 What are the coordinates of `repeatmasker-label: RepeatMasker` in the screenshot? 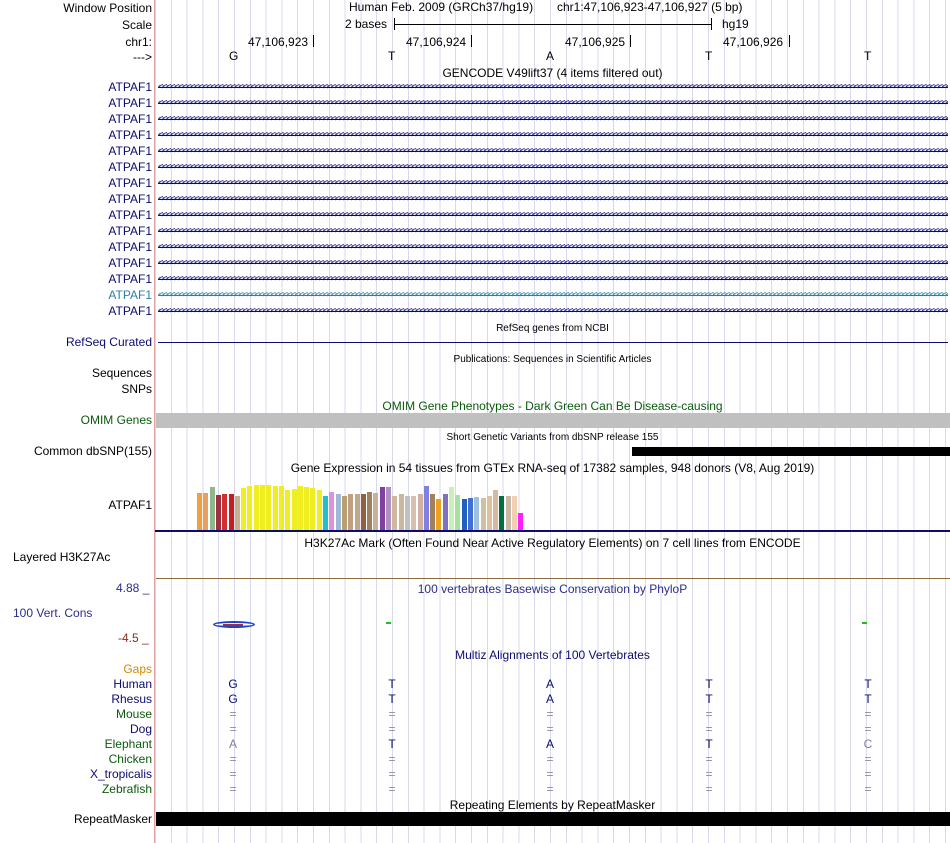 It's located at (112, 819).